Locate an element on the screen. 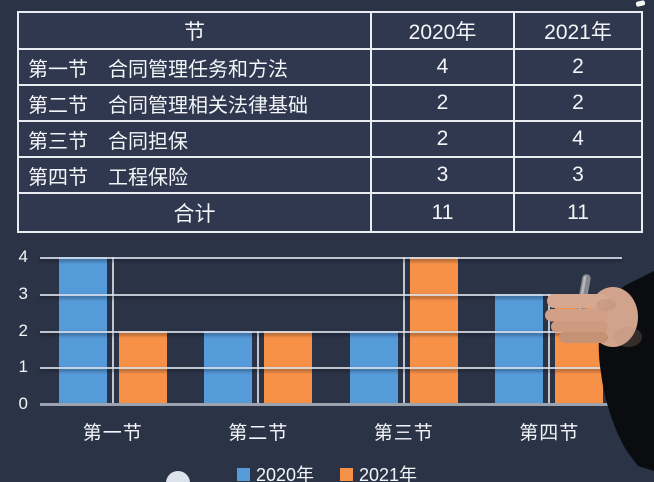 The width and height of the screenshot is (654, 482). legend-item: 2021年 is located at coordinates (378, 471).